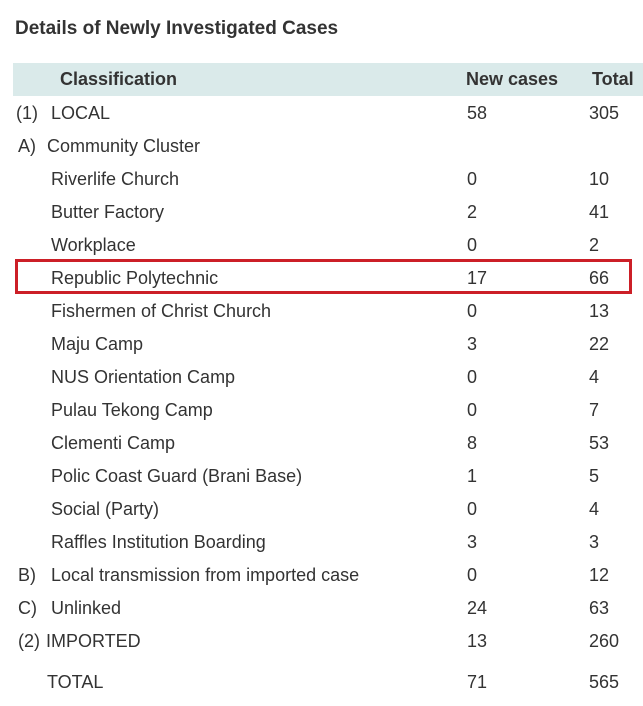 The width and height of the screenshot is (643, 706). Describe the element at coordinates (108, 212) in the screenshot. I see `row-label: Butter Factory` at that location.